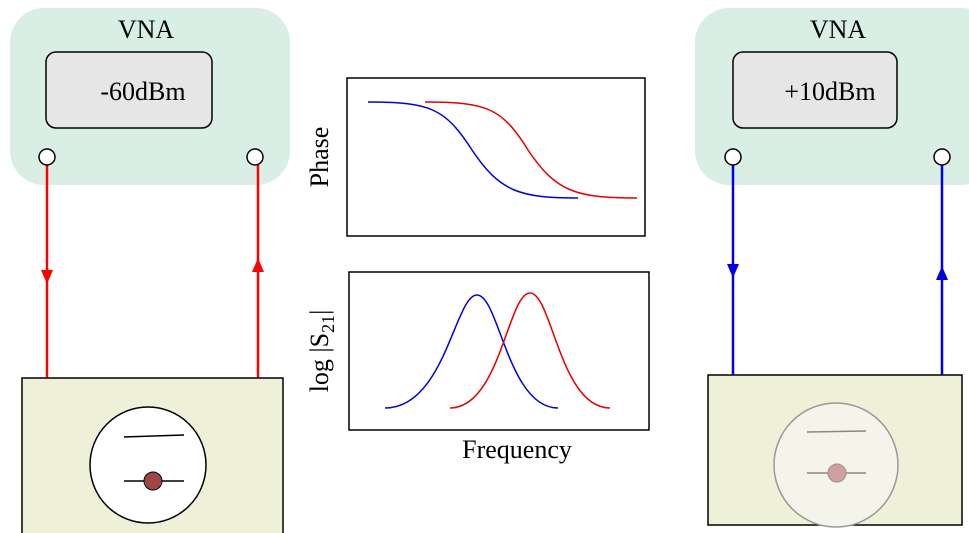 The width and height of the screenshot is (969, 533). What do you see at coordinates (517, 449) in the screenshot?
I see `x-axis-label: Frequency` at bounding box center [517, 449].